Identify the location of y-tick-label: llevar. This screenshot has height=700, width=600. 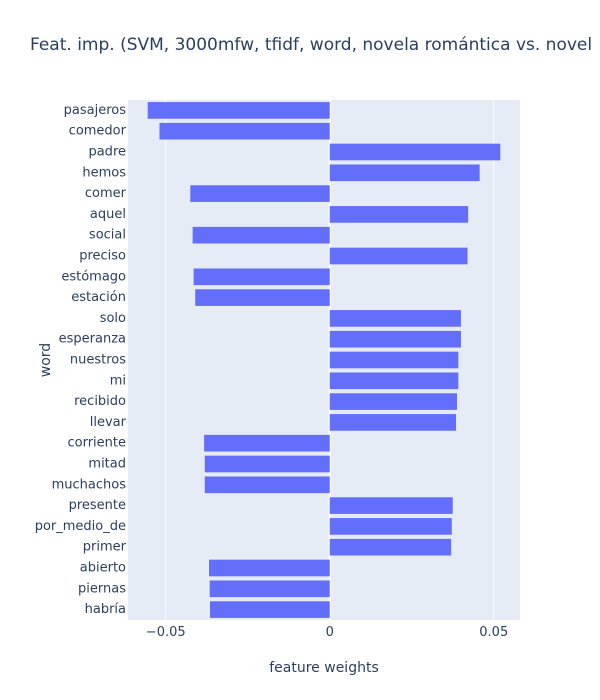
(108, 422).